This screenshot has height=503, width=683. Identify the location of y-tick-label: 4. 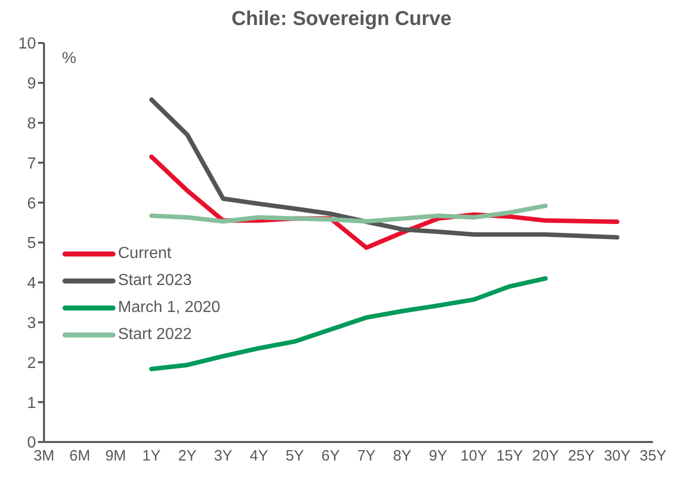
(31, 283).